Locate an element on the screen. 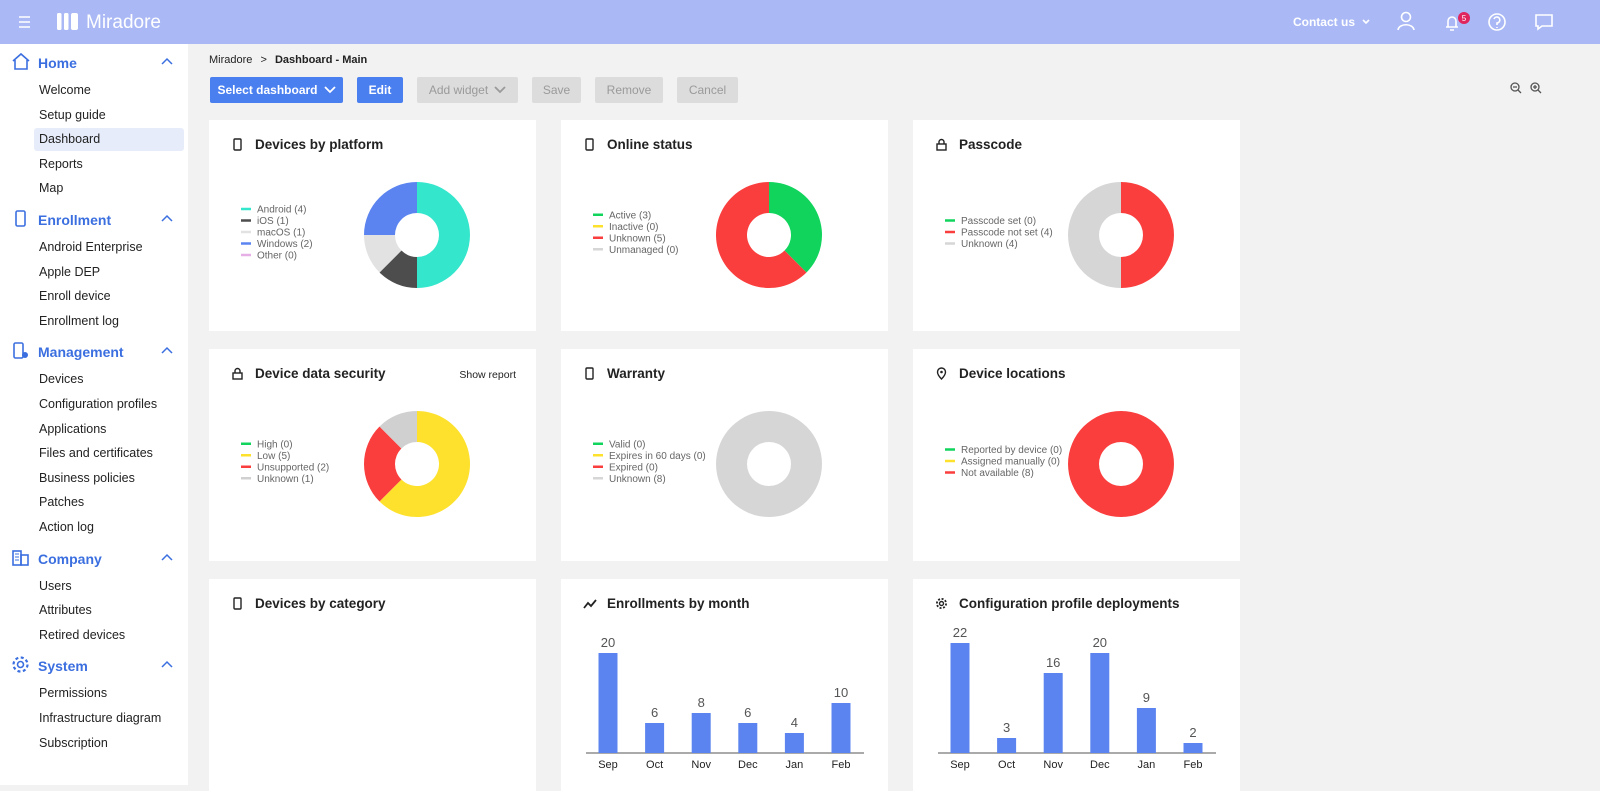  button-label: Cancel is located at coordinates (707, 90).